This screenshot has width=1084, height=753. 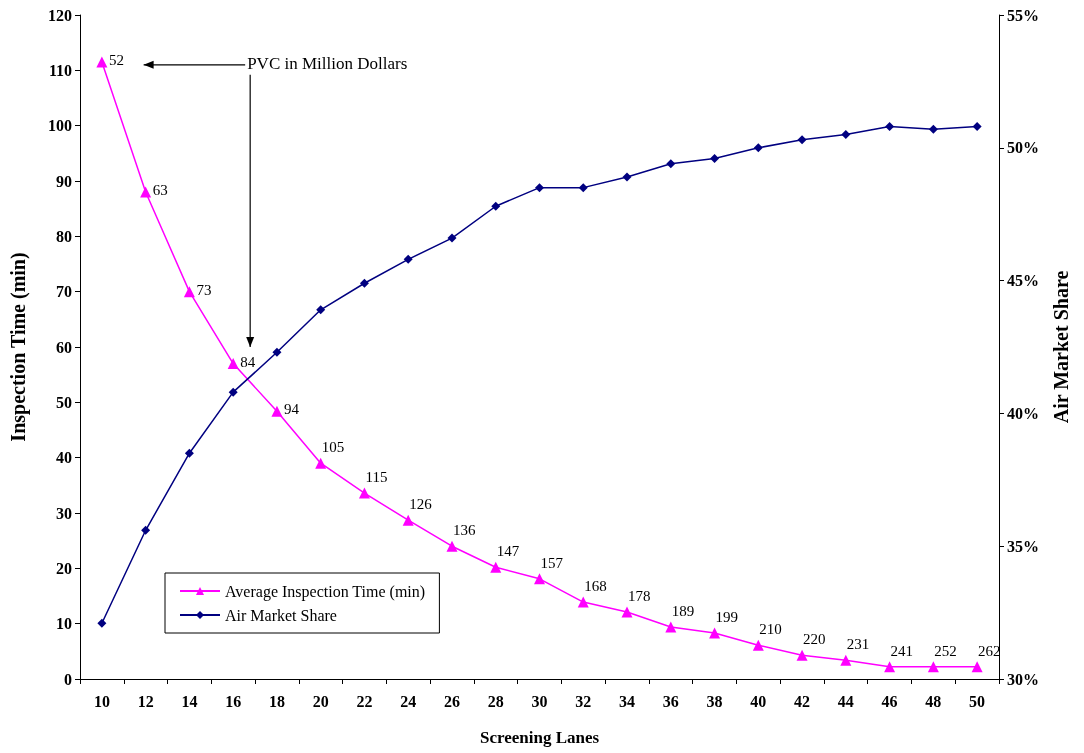 What do you see at coordinates (189, 701) in the screenshot?
I see `x-tick-label: 14` at bounding box center [189, 701].